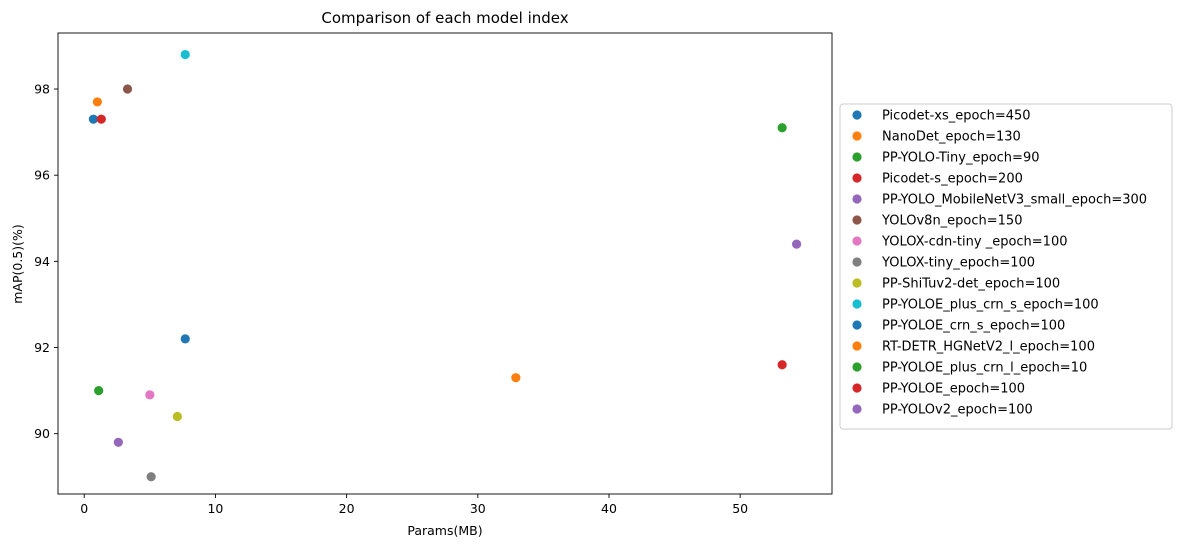 This screenshot has height=547, width=1181. I want to click on x-axis-title: Params(MB), so click(444, 530).